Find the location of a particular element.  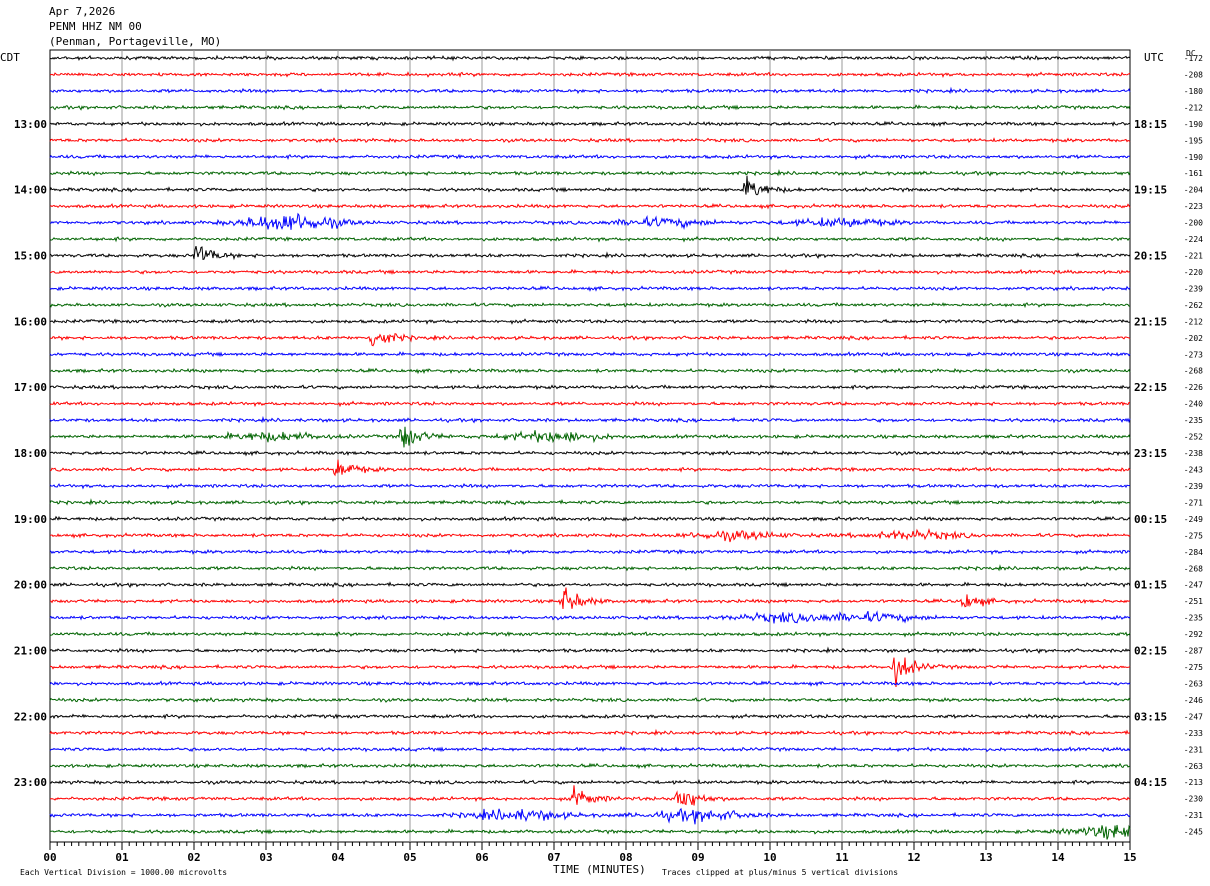

x-tick-label: 05 is located at coordinates (409, 857).